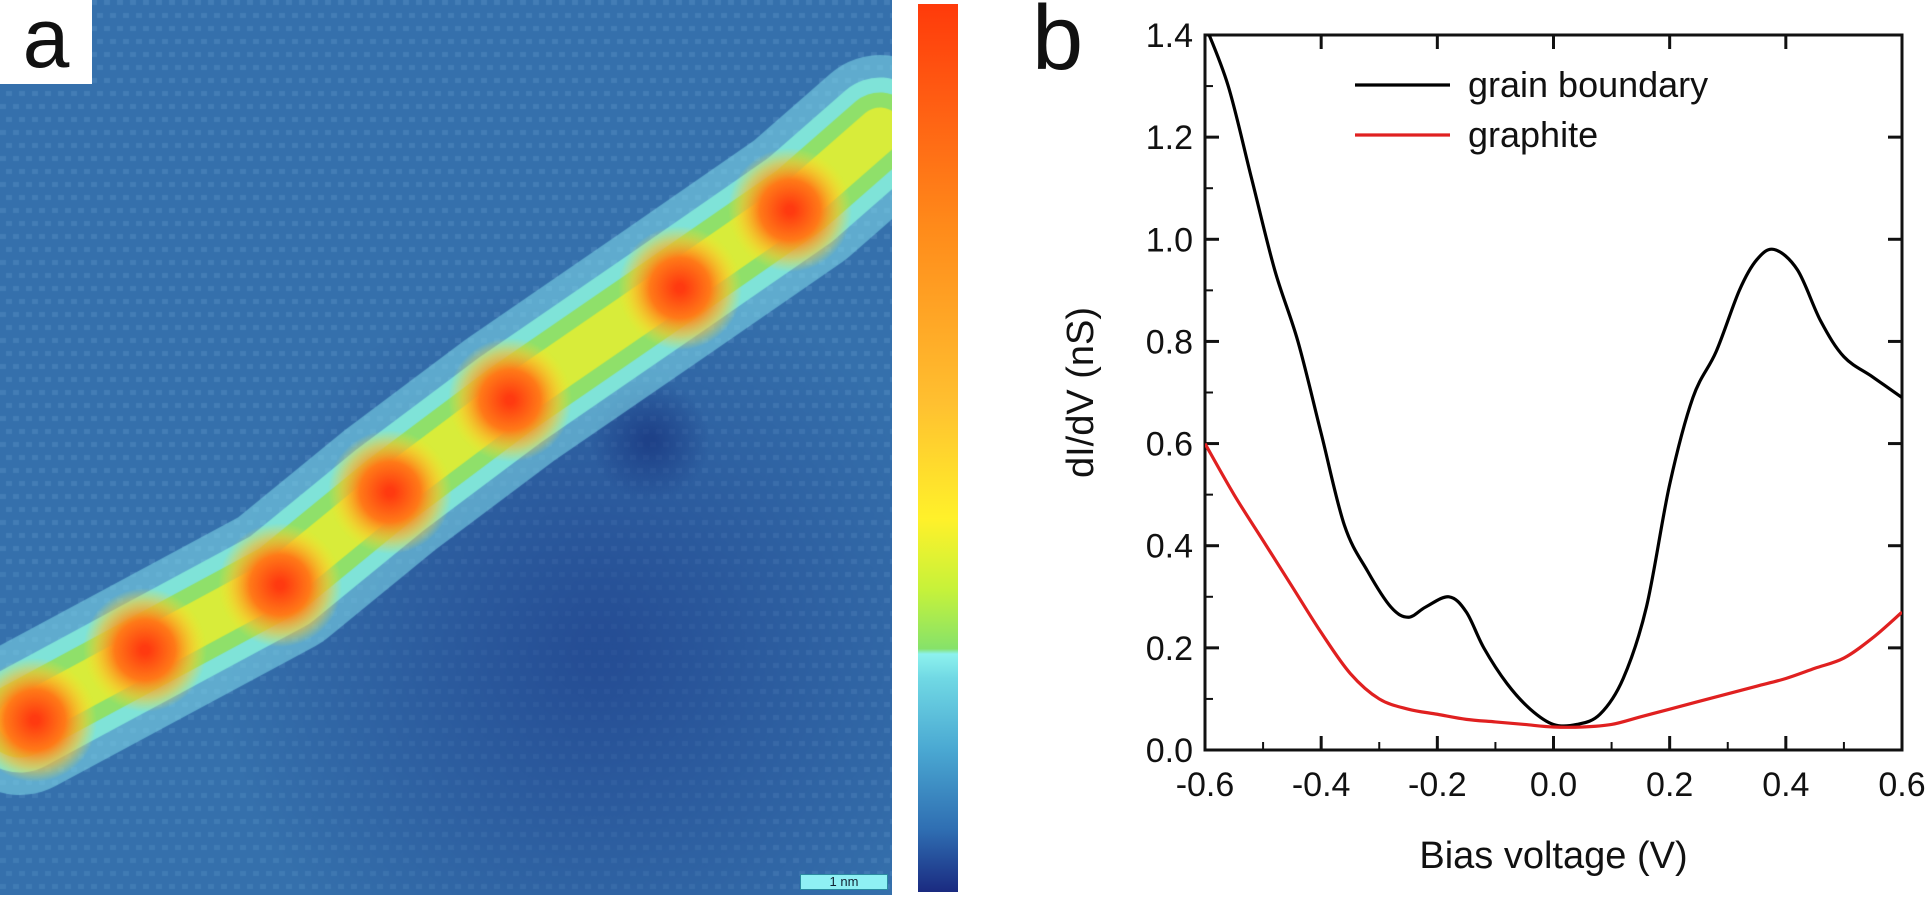 This screenshot has height=900, width=1930. What do you see at coordinates (1169, 751) in the screenshot?
I see `y-tick-label: 0.0` at bounding box center [1169, 751].